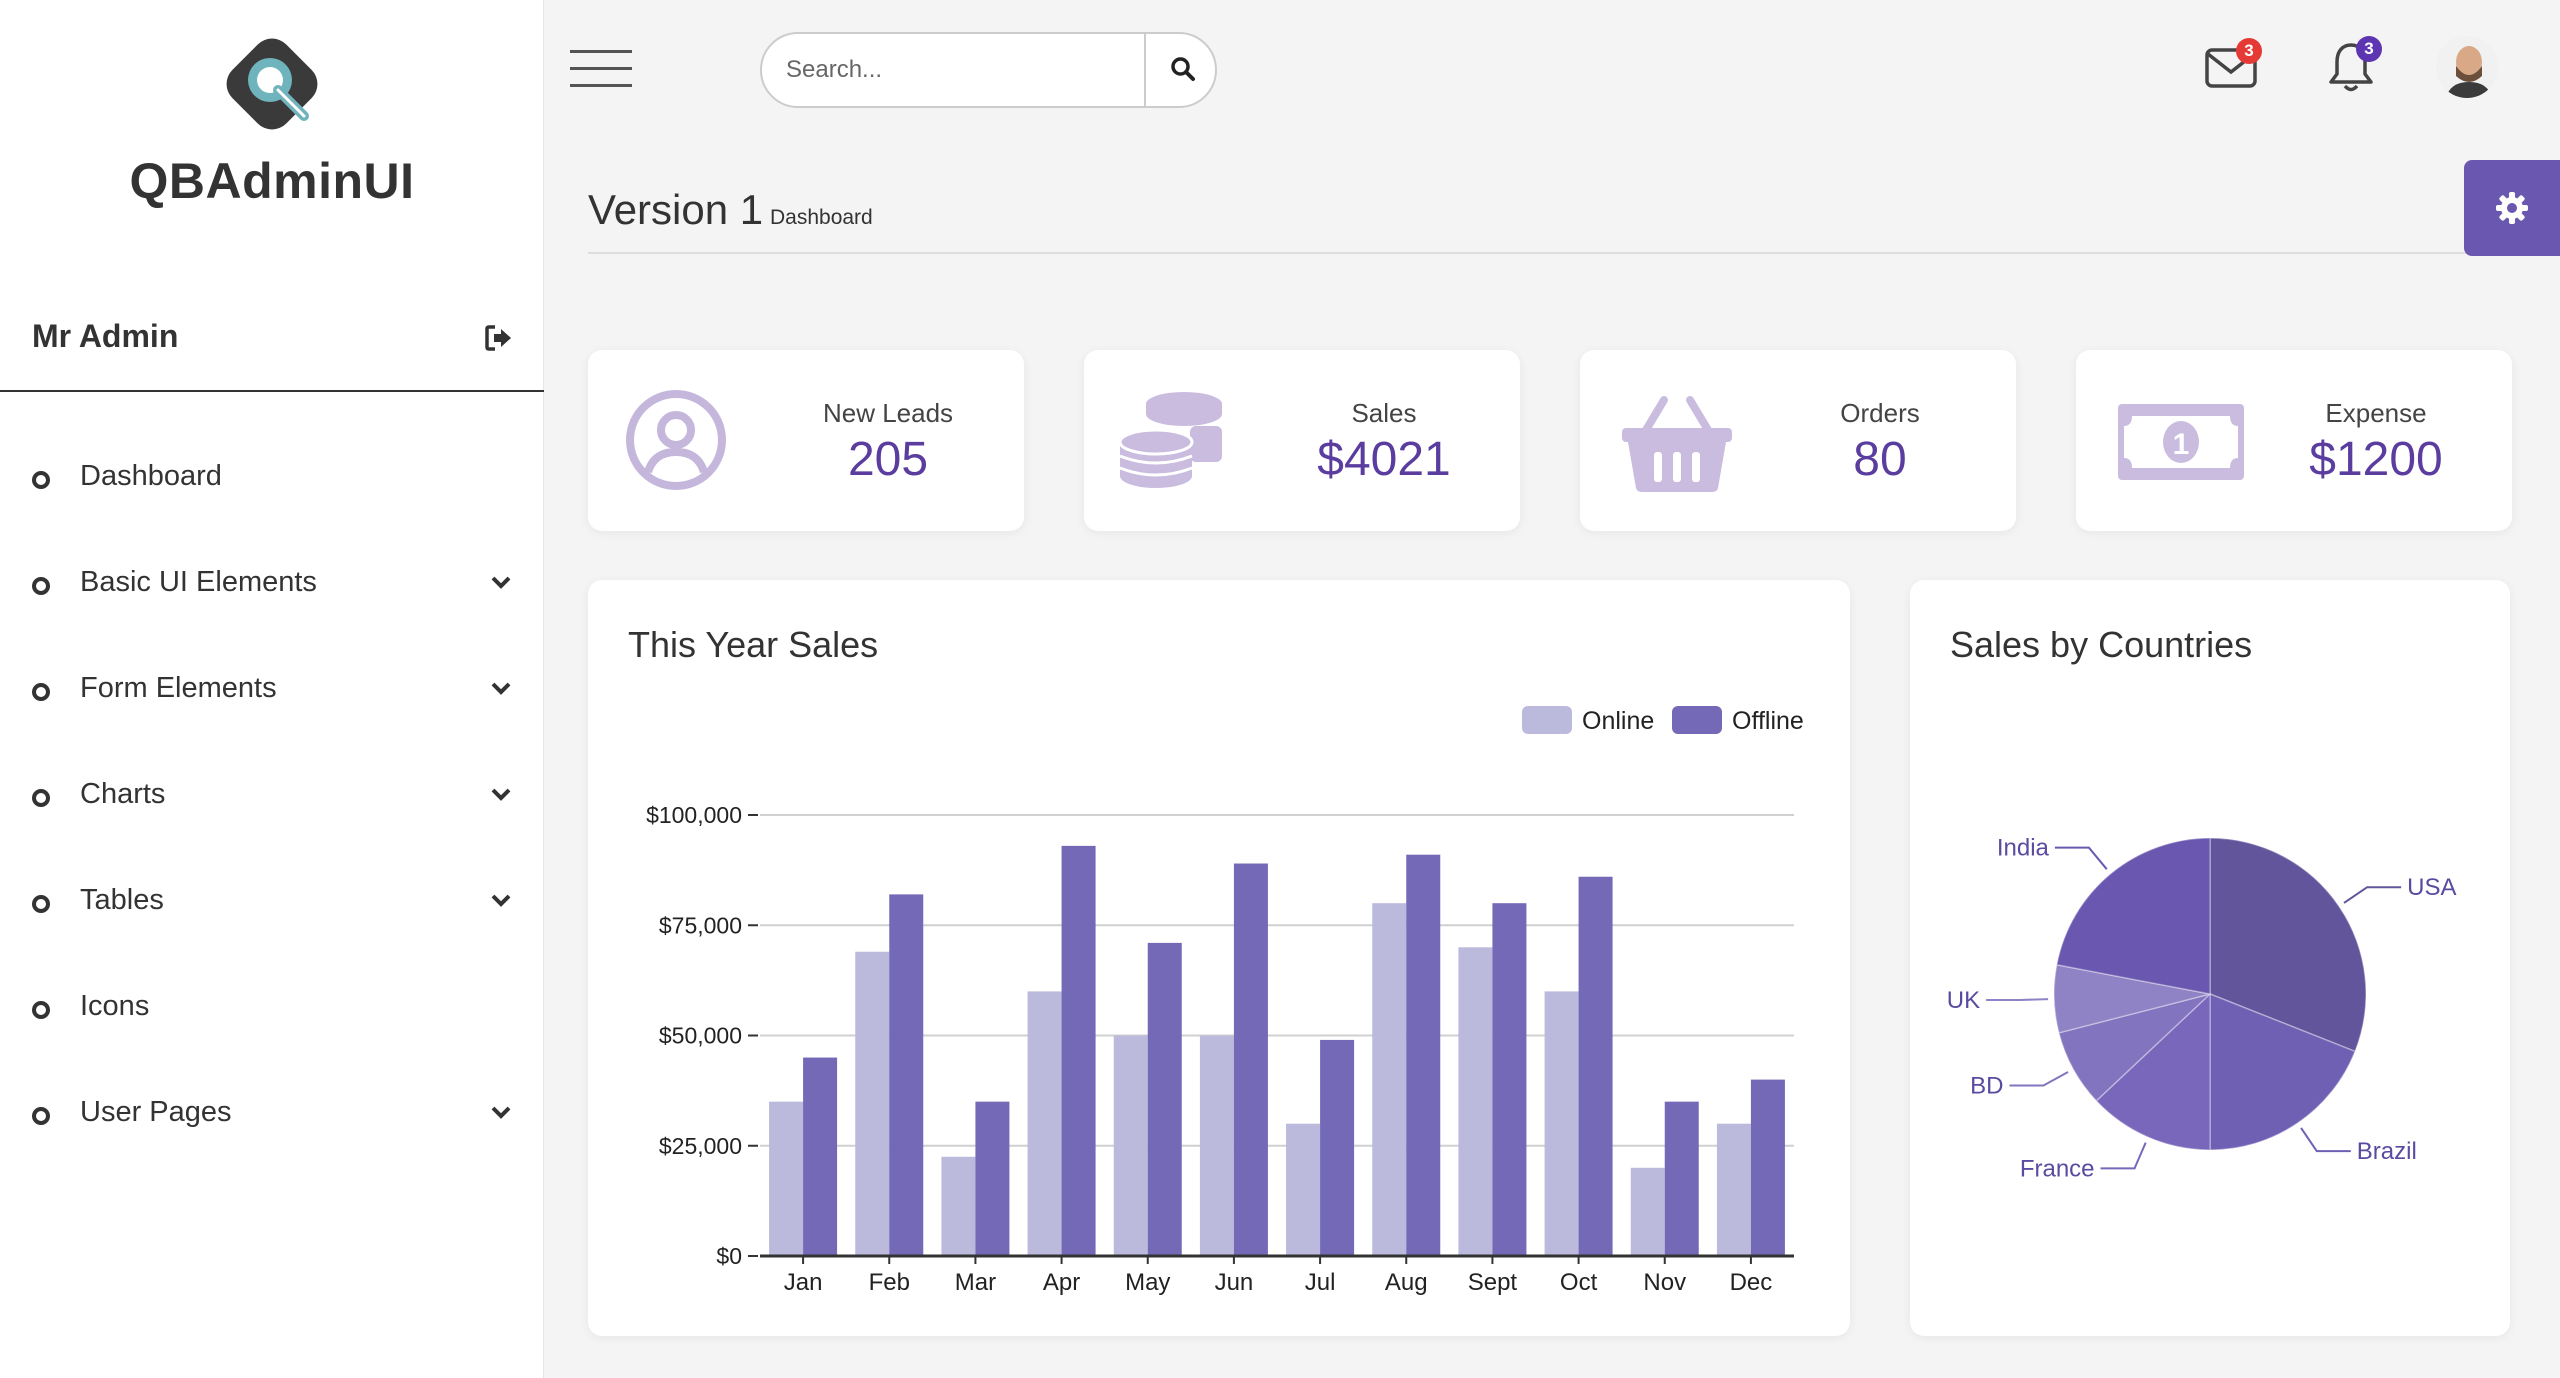  Describe the element at coordinates (2101, 644) in the screenshot. I see `chart-title: Sales by Countries` at that location.